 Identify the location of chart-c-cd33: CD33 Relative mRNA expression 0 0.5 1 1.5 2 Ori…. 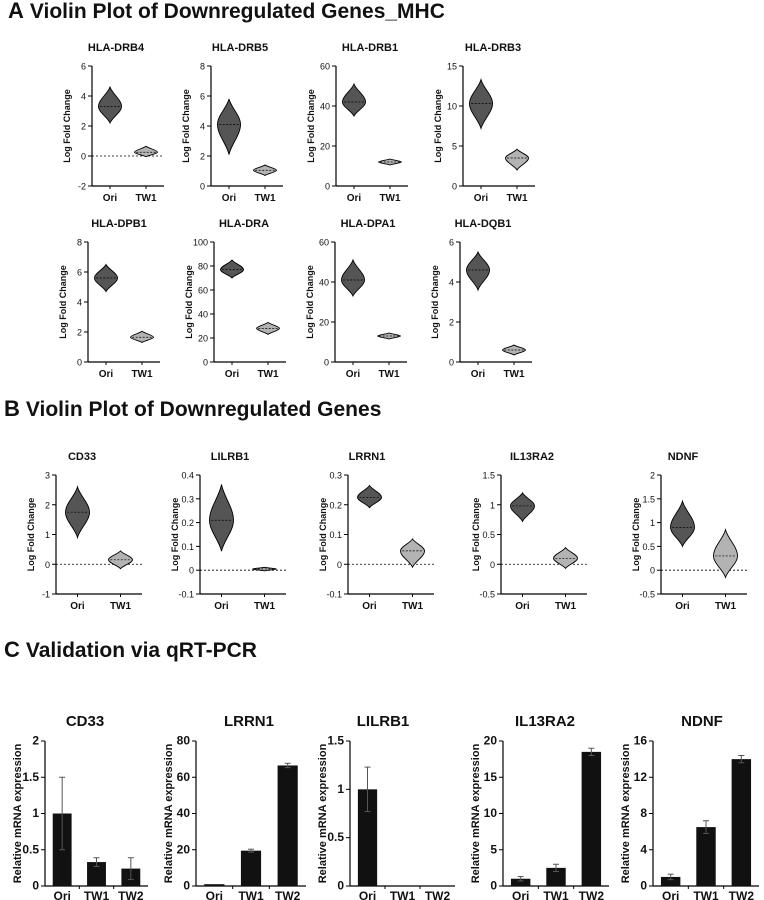
(80, 806).